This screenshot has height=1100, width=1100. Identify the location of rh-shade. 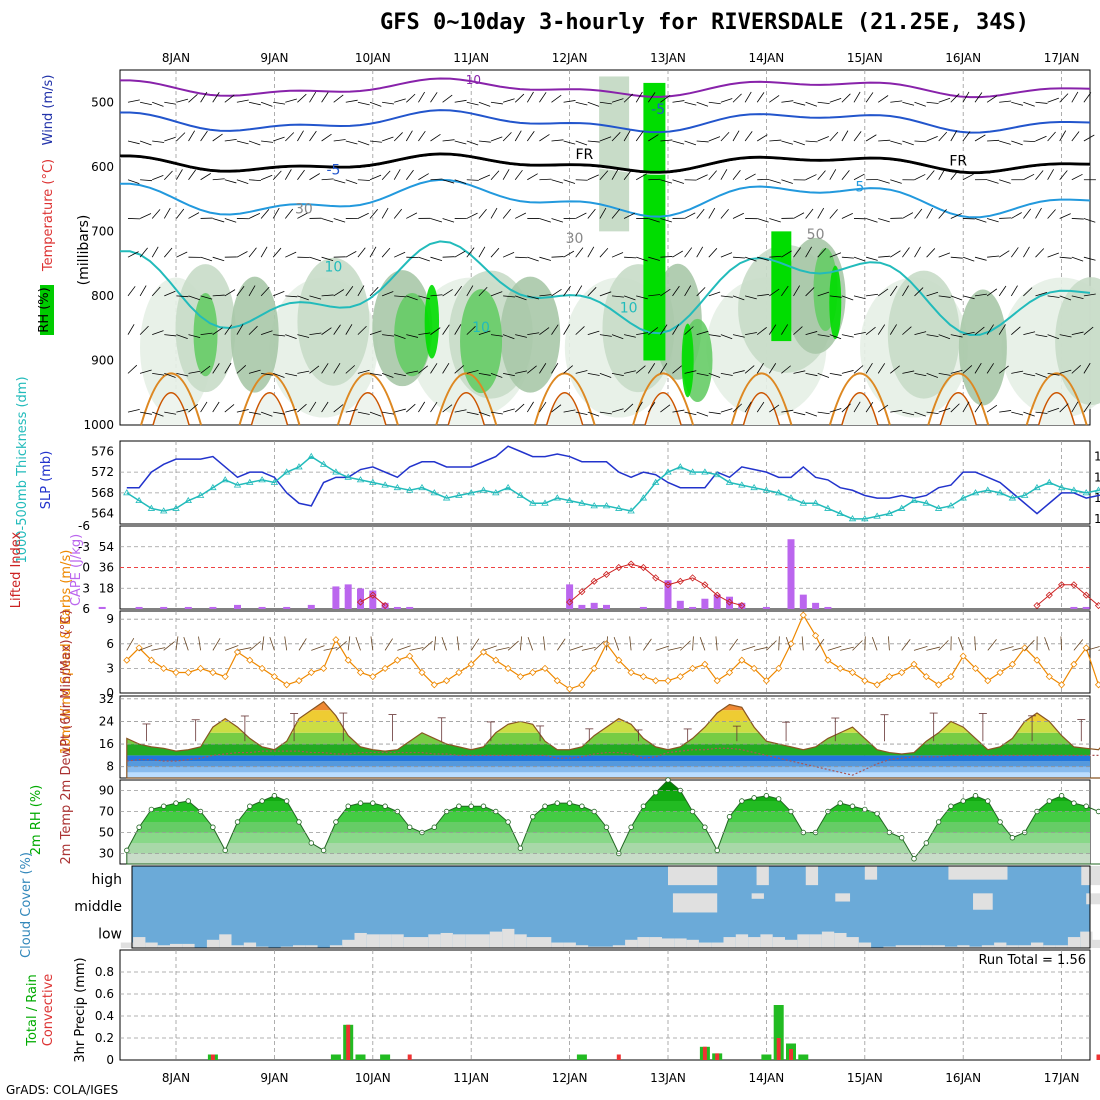
(835, 302).